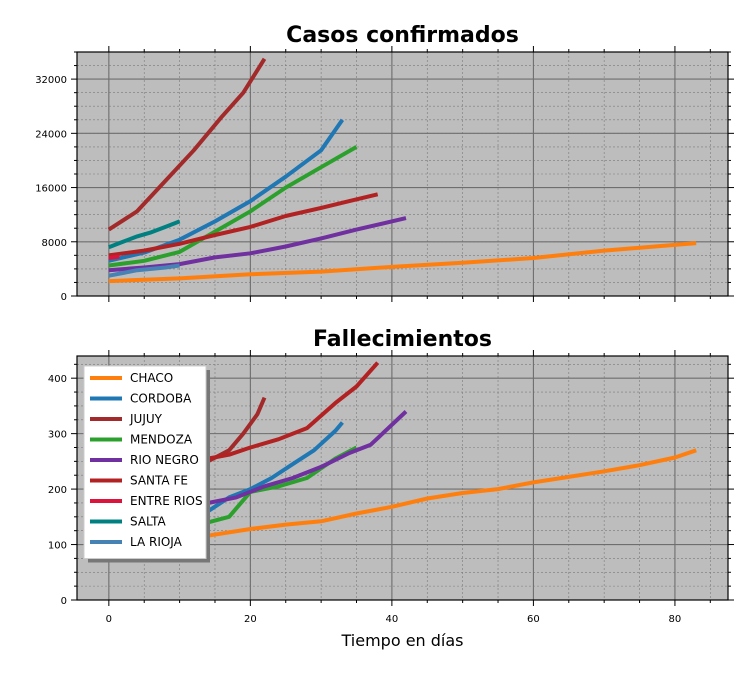  What do you see at coordinates (250, 619) in the screenshot?
I see `x-tick-label: 20` at bounding box center [250, 619].